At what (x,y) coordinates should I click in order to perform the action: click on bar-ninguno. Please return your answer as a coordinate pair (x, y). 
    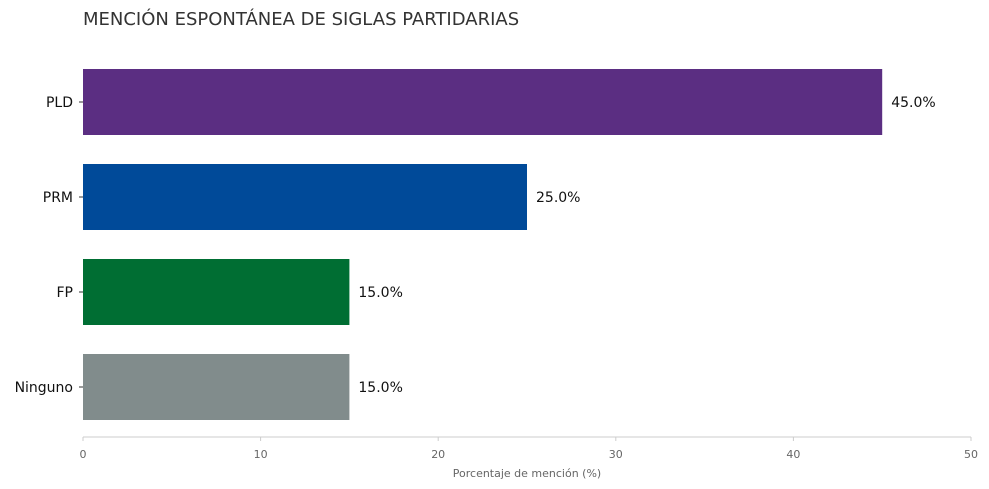
    Looking at the image, I should click on (216, 387).